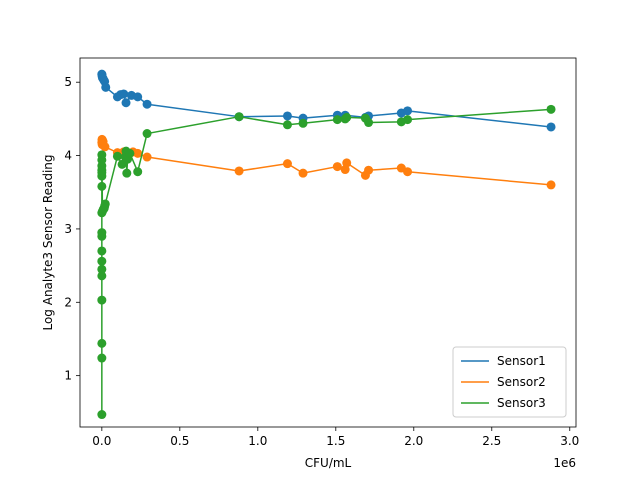  What do you see at coordinates (335, 441) in the screenshot?
I see `x-tick-label: 1.5` at bounding box center [335, 441].